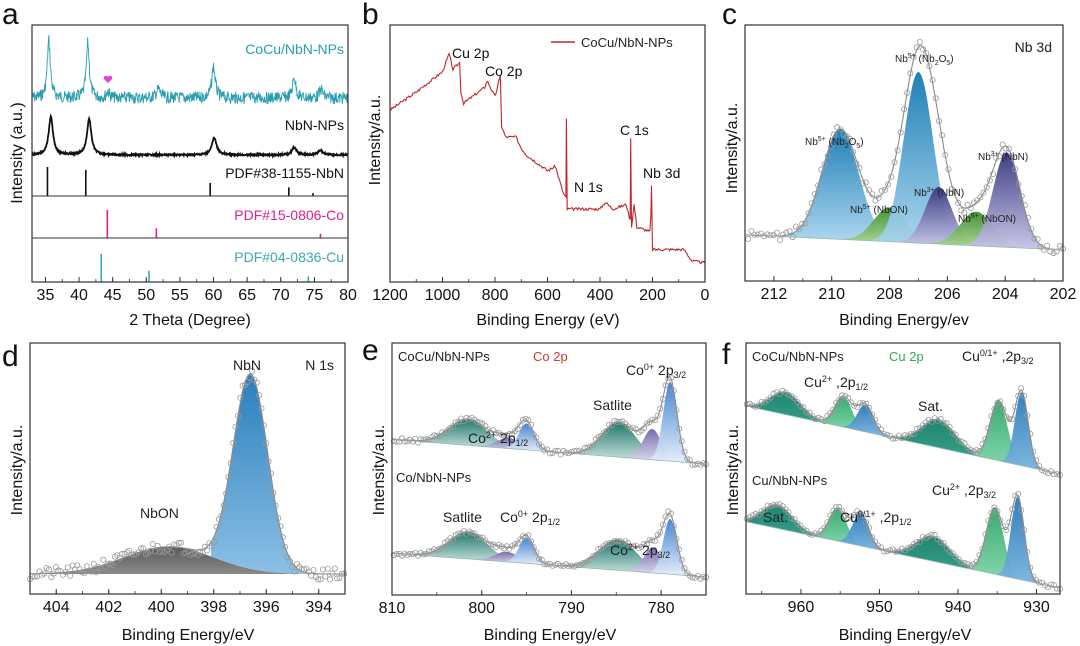 This screenshot has width=1080, height=646. I want to click on plot-frame-e, so click(549, 469).